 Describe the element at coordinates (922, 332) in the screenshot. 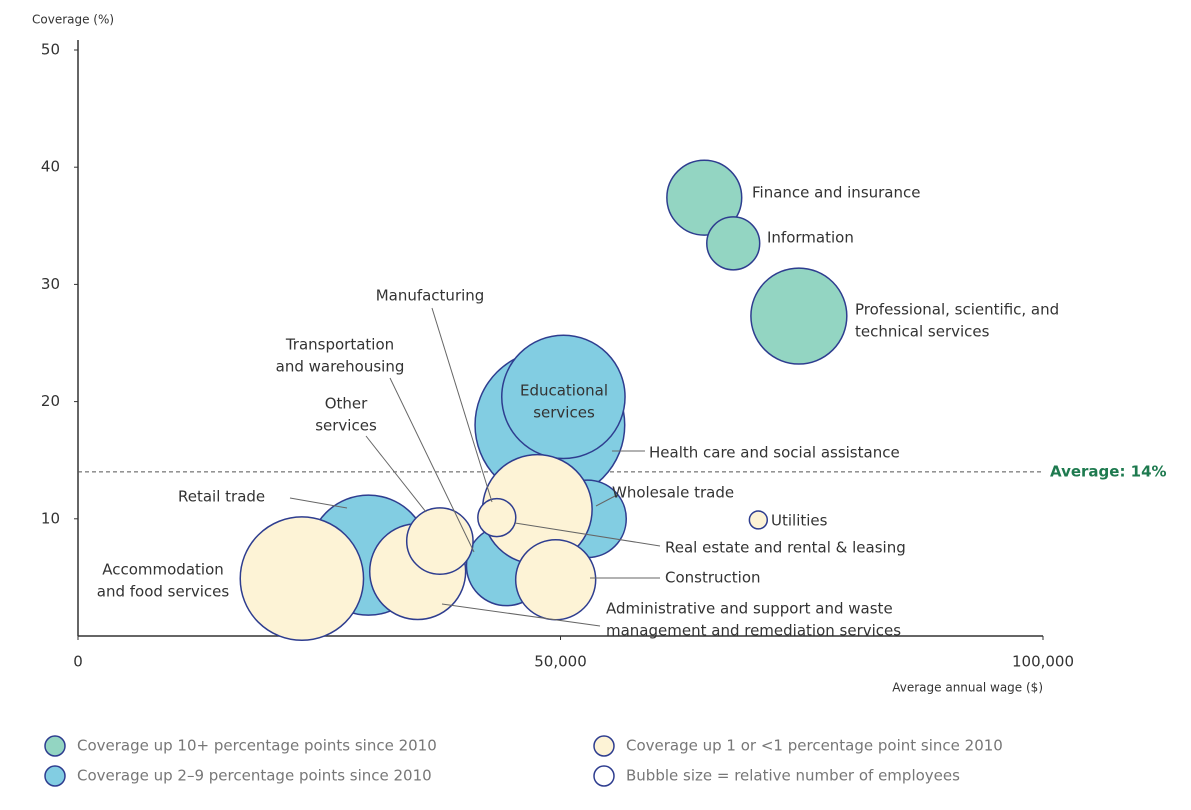

I see `bubble-label: technical services` at that location.